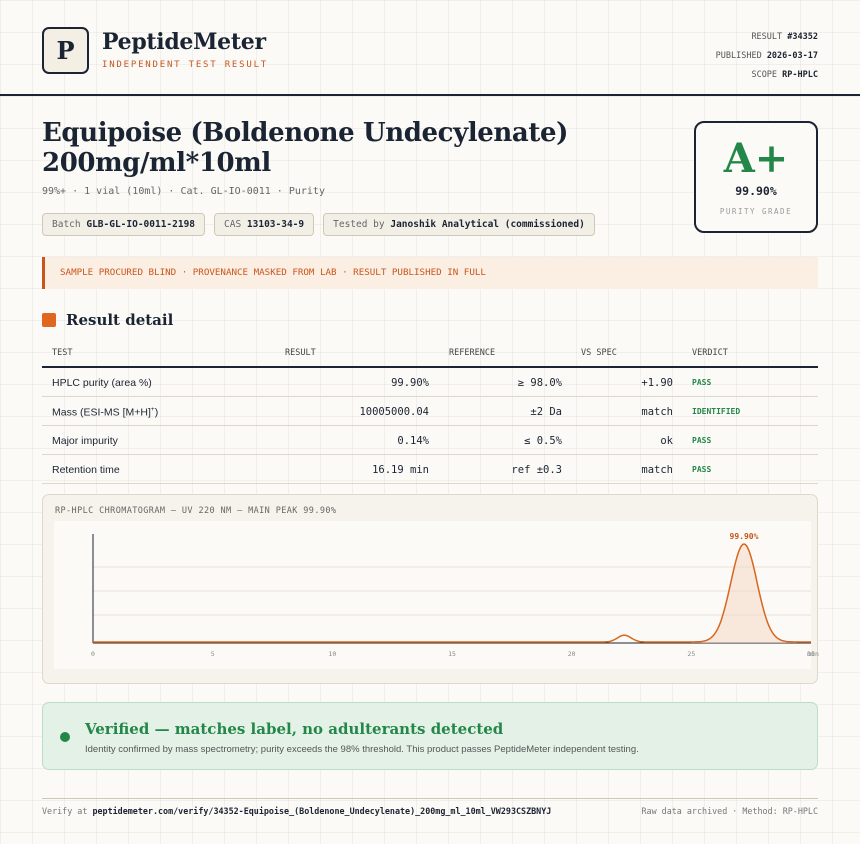 The image size is (860, 844). Describe the element at coordinates (430, 440) in the screenshot. I see `table-row: Major impurity 0.14% ≤ 0.5% ok PASS` at that location.